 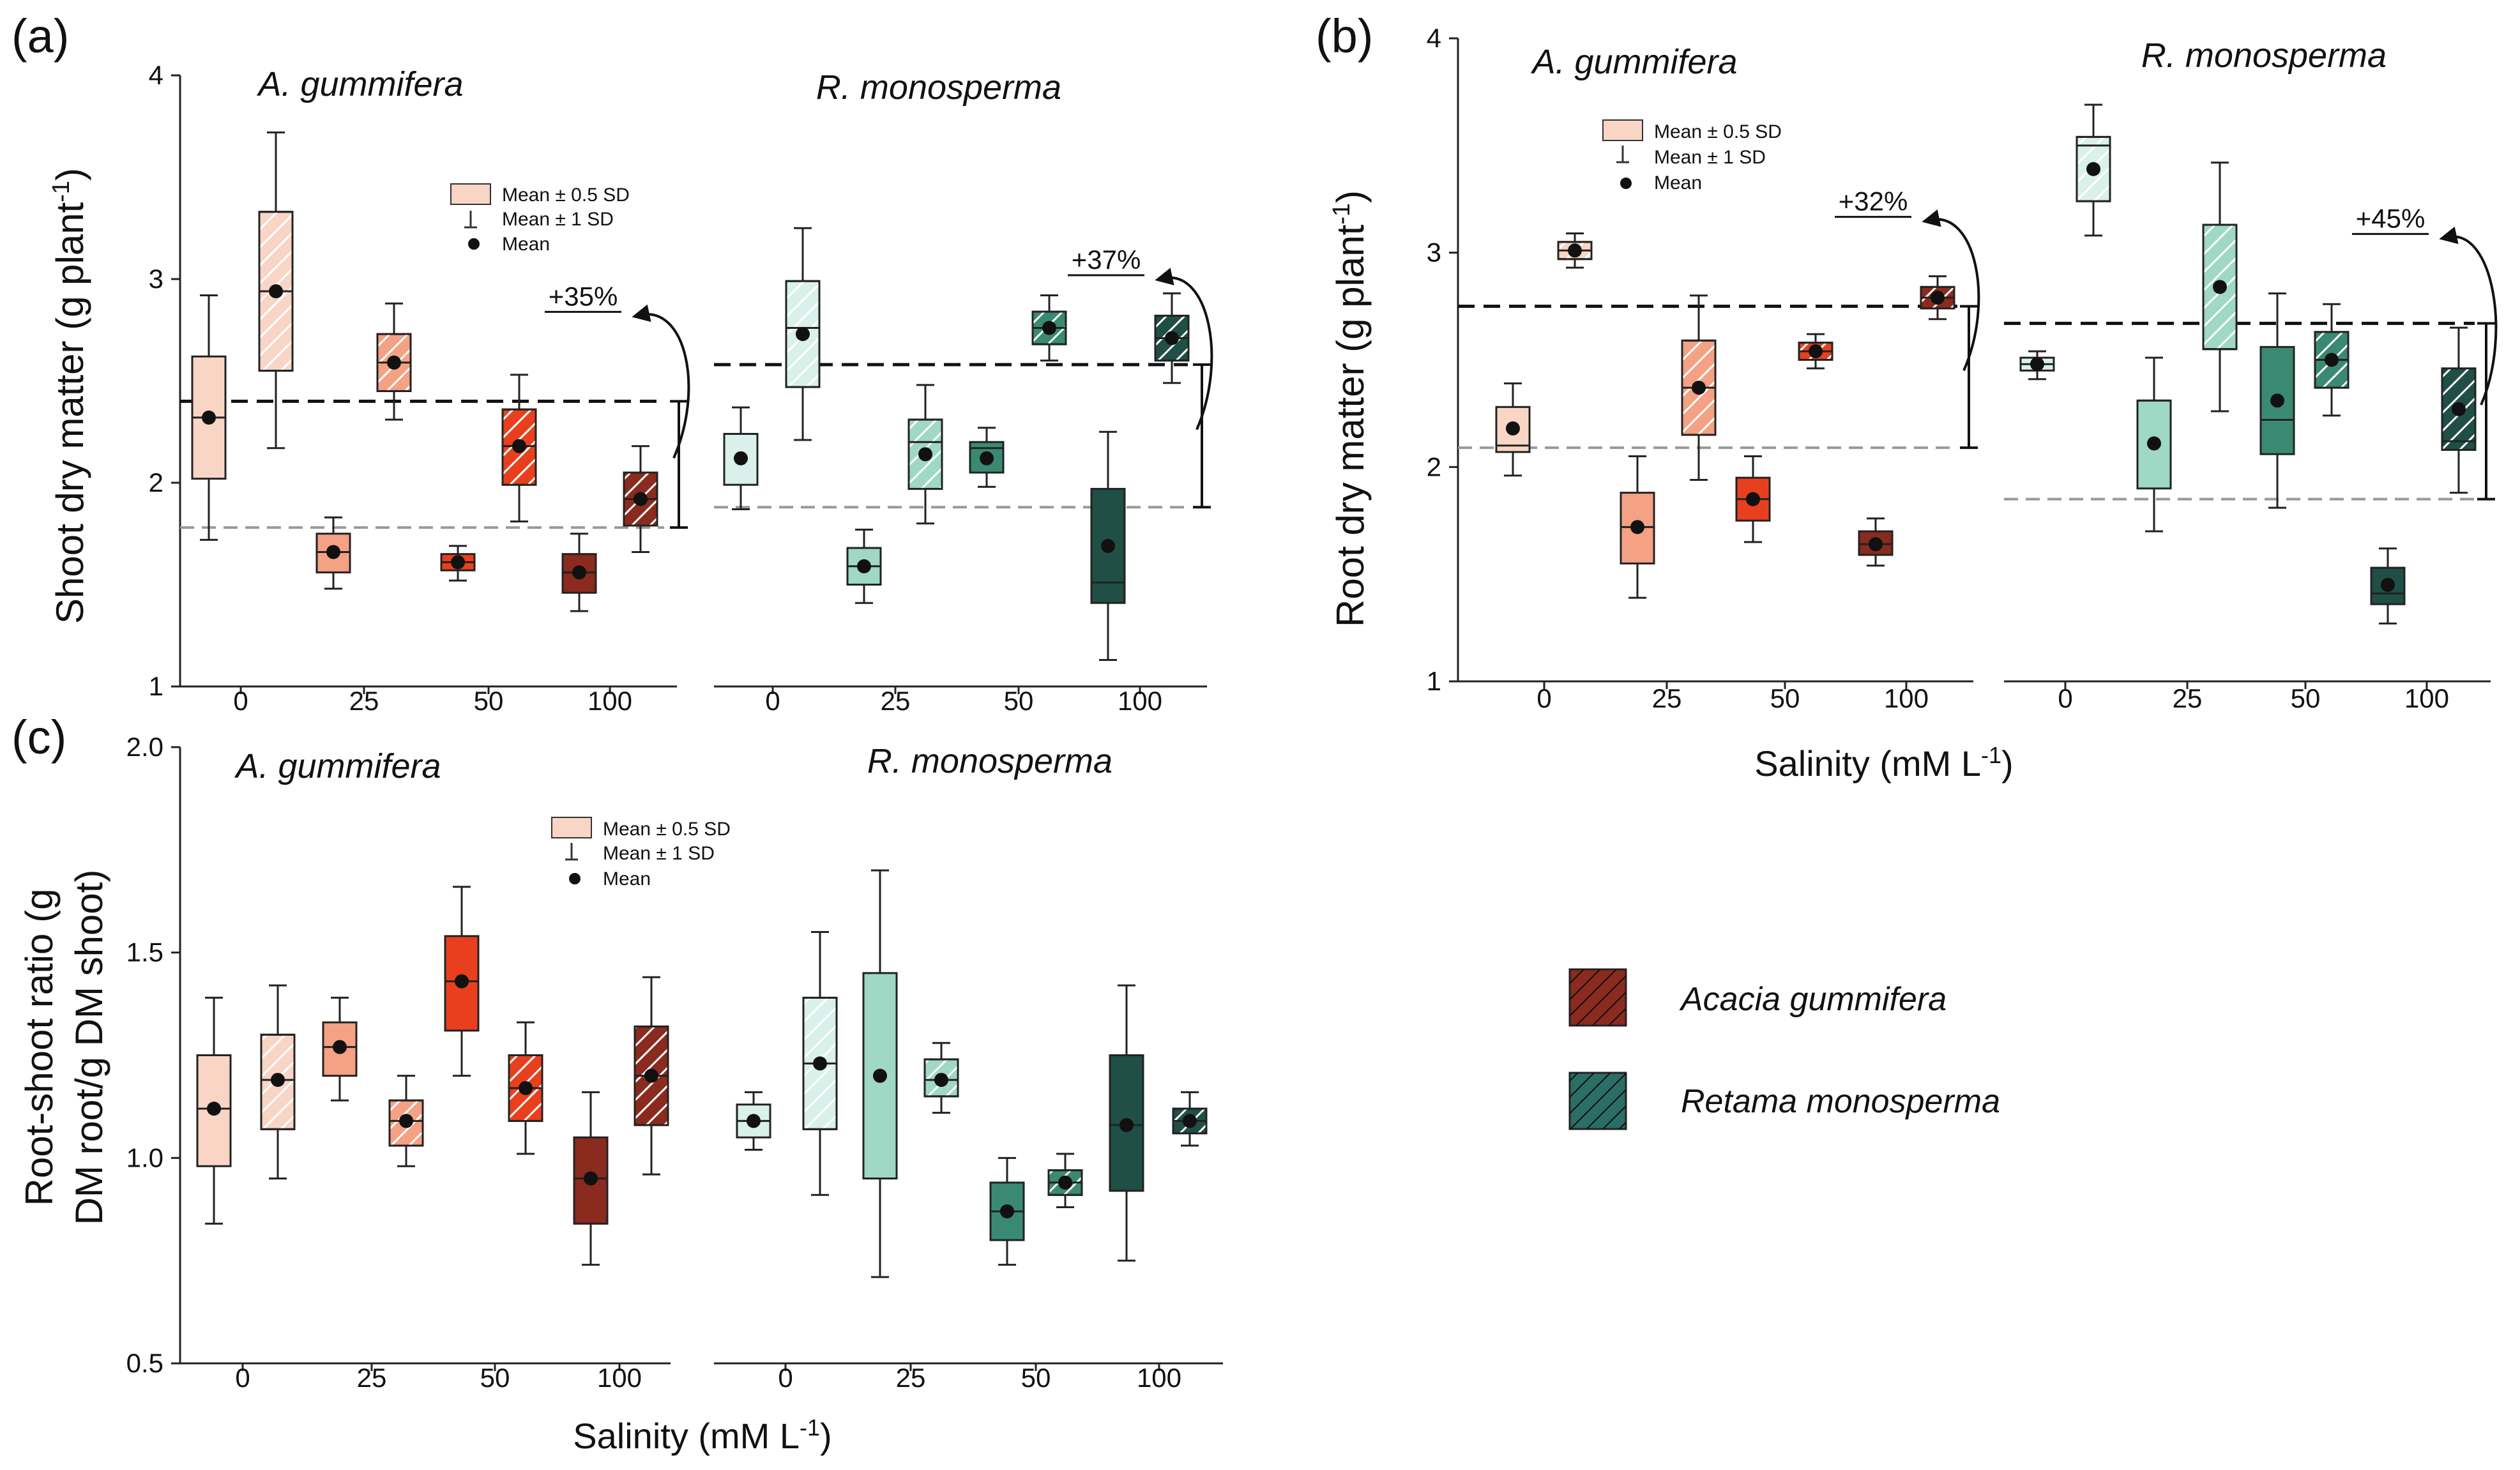 I want to click on species-title-a-right: R. monosperma, so click(x=939, y=87).